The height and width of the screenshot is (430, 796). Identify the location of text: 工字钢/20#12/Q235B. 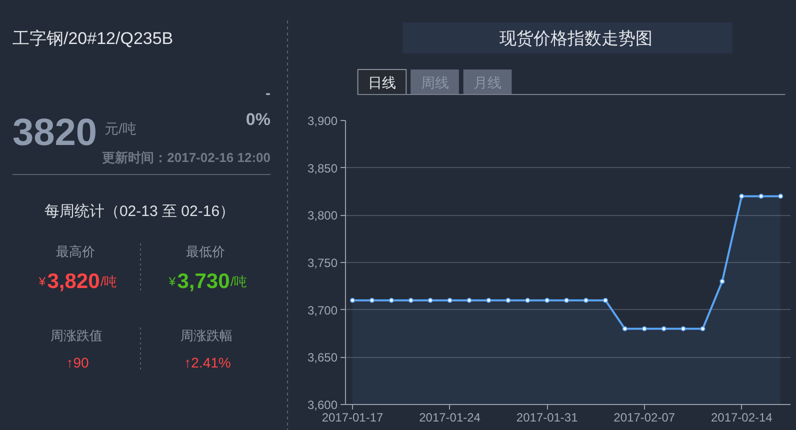
(93, 38).